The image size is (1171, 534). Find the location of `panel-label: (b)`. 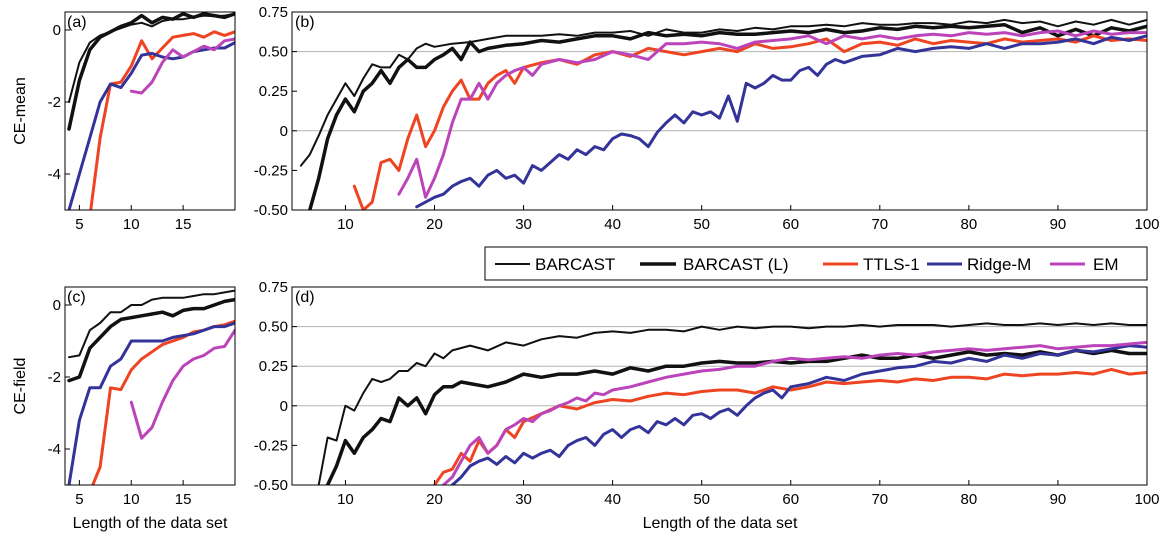

panel-label: (b) is located at coordinates (305, 22).